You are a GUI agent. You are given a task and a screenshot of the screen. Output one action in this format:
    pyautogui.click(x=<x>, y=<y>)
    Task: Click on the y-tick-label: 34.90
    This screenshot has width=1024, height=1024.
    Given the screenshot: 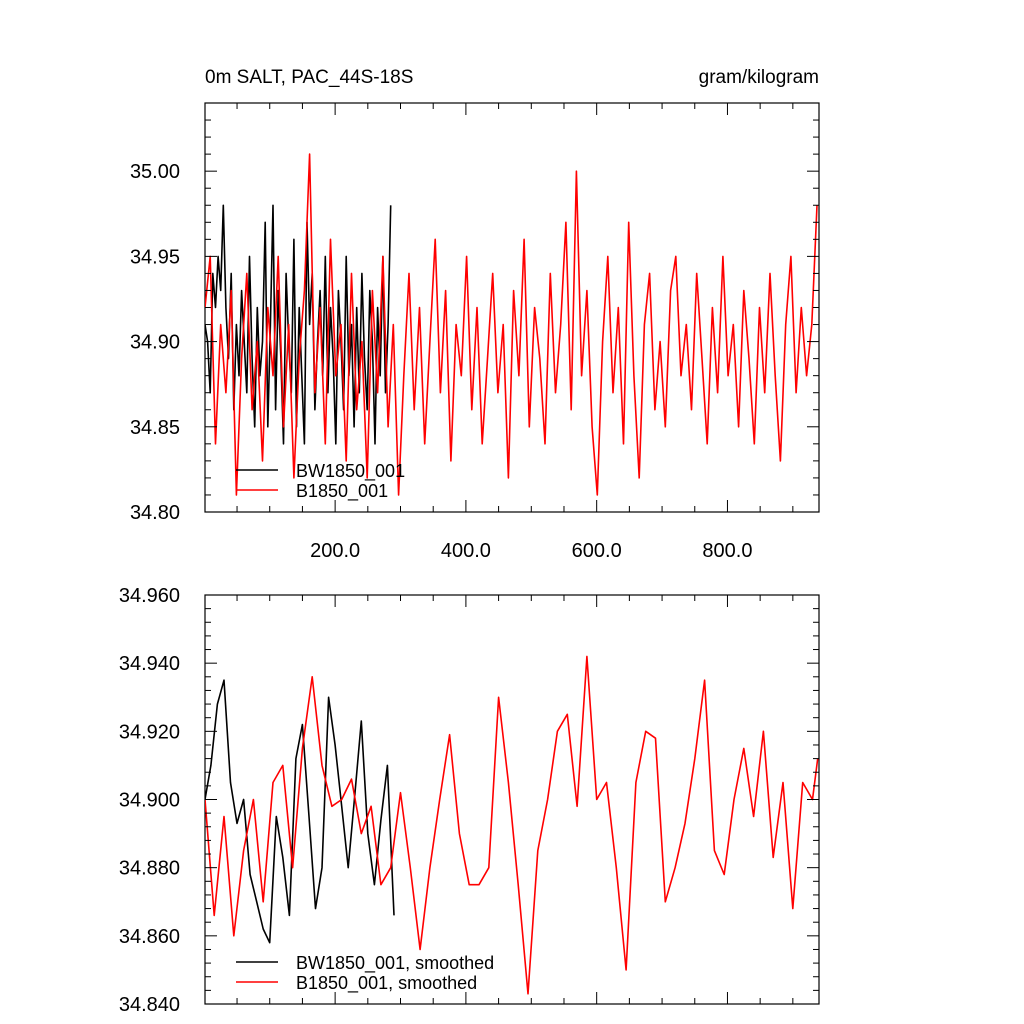 What is the action you would take?
    pyautogui.click(x=155, y=343)
    